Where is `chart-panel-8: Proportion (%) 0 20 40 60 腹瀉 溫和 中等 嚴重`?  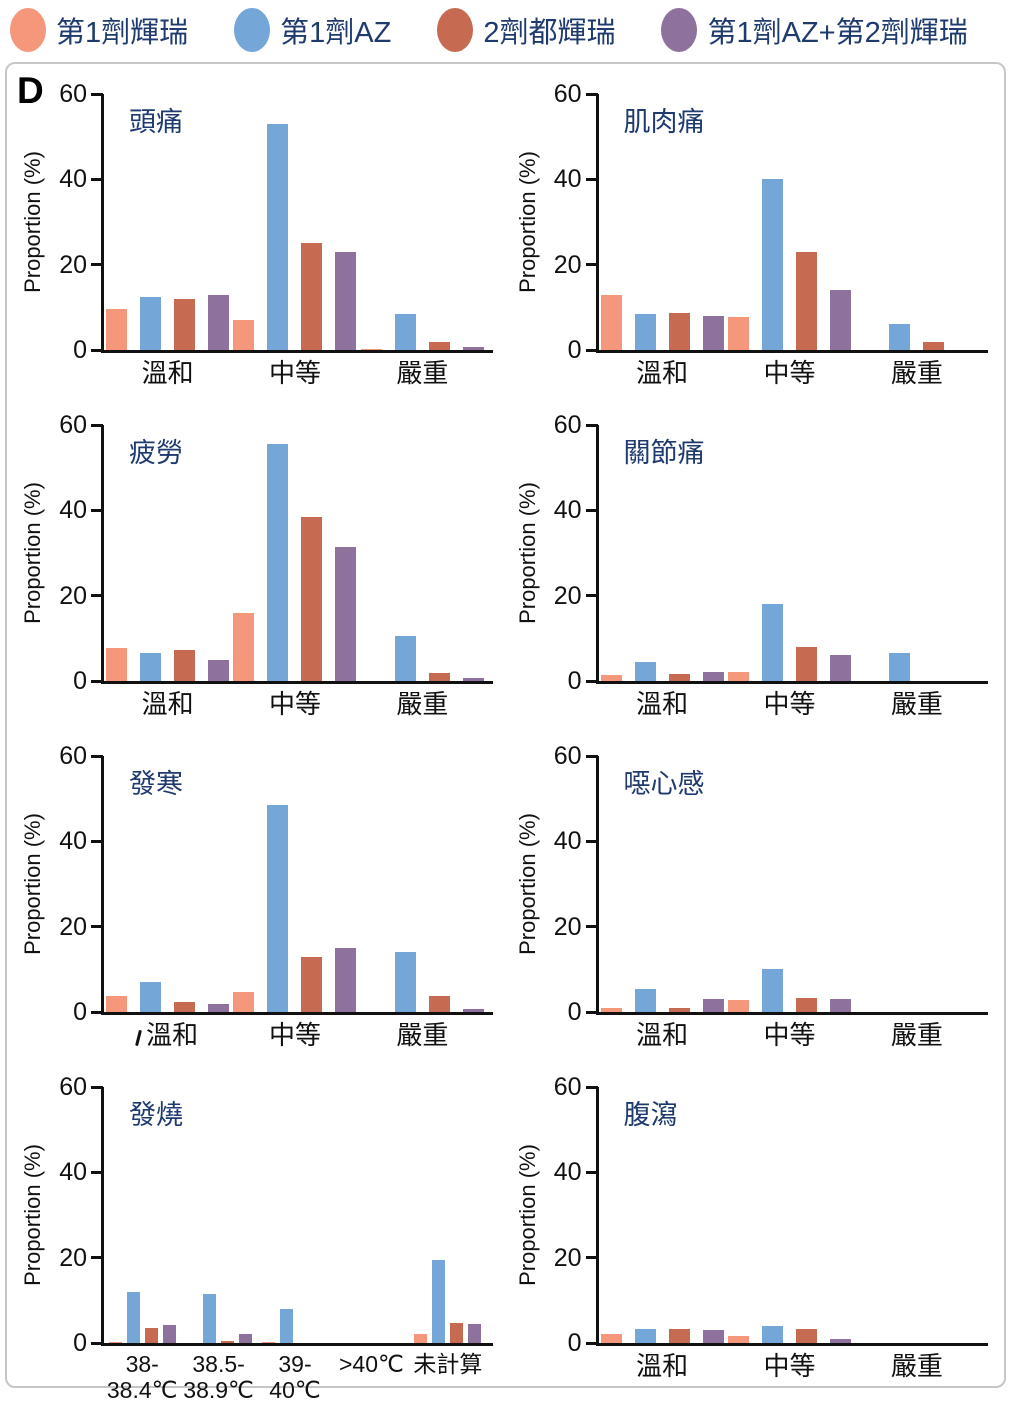 chart-panel-8: Proportion (%) 0 20 40 60 腹瀉 溫和 中等 嚴重 is located at coordinates (753, 1226).